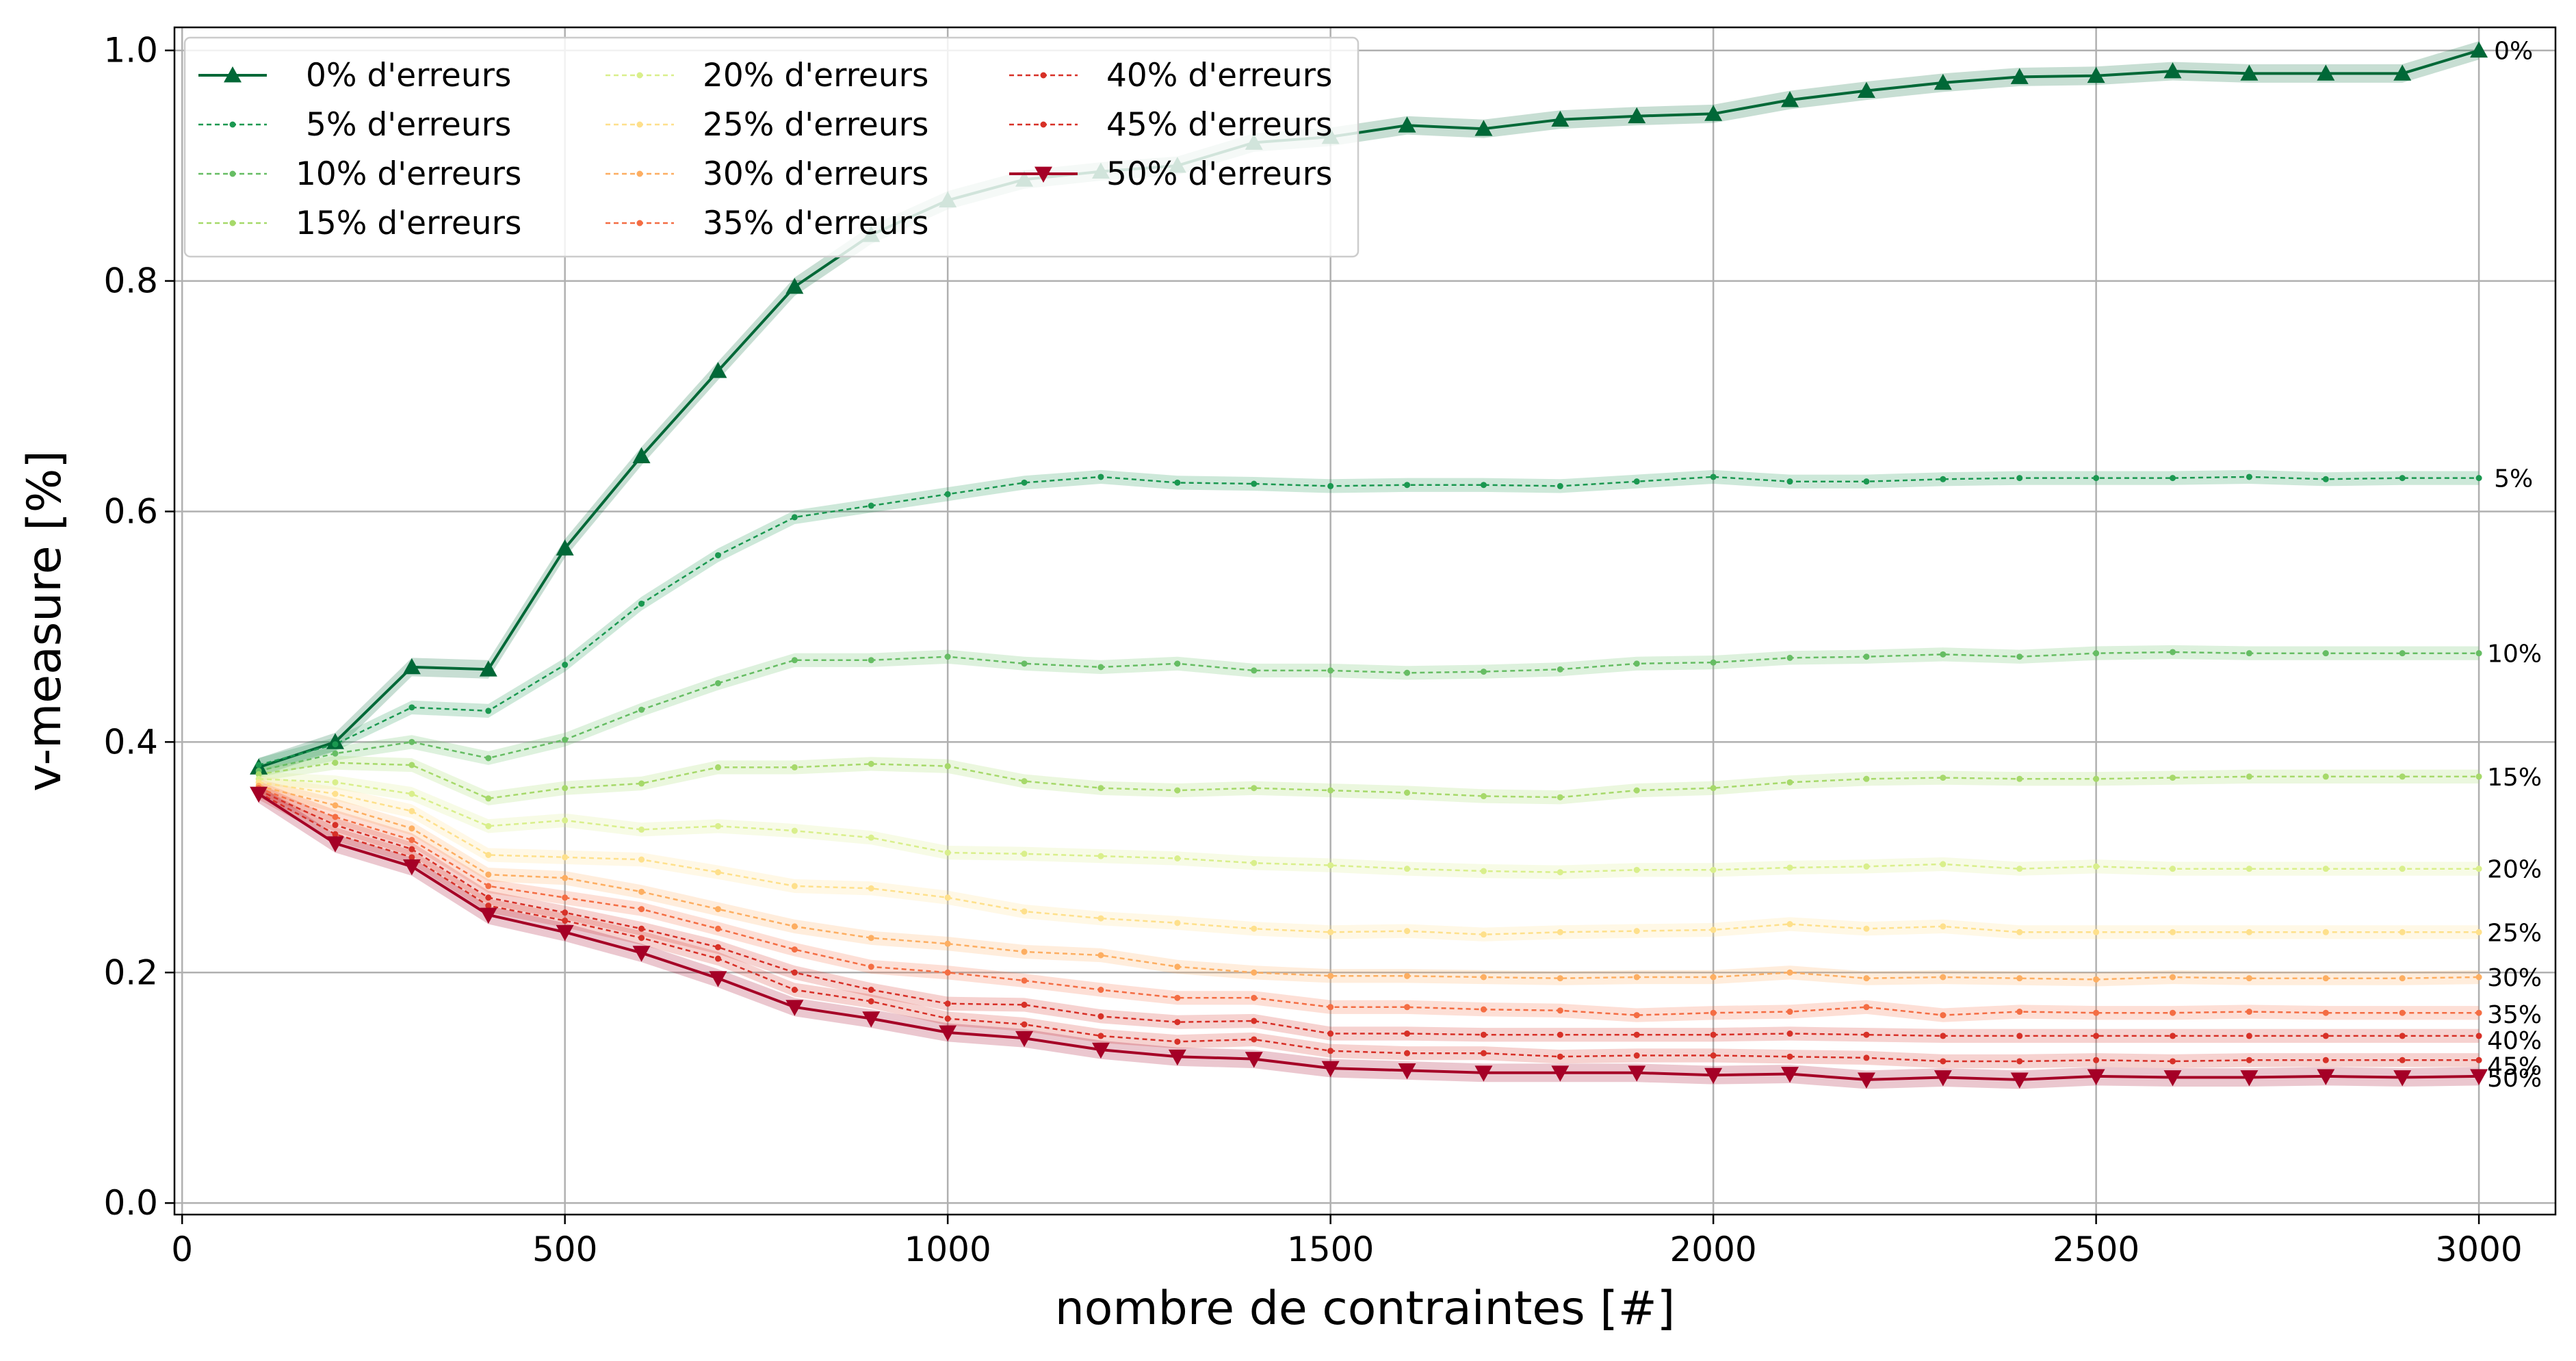  I want to click on end-labels: 0% 5% 10% 15% 20% 25% 30% 35%40%45%50%, so click(2514, 565).